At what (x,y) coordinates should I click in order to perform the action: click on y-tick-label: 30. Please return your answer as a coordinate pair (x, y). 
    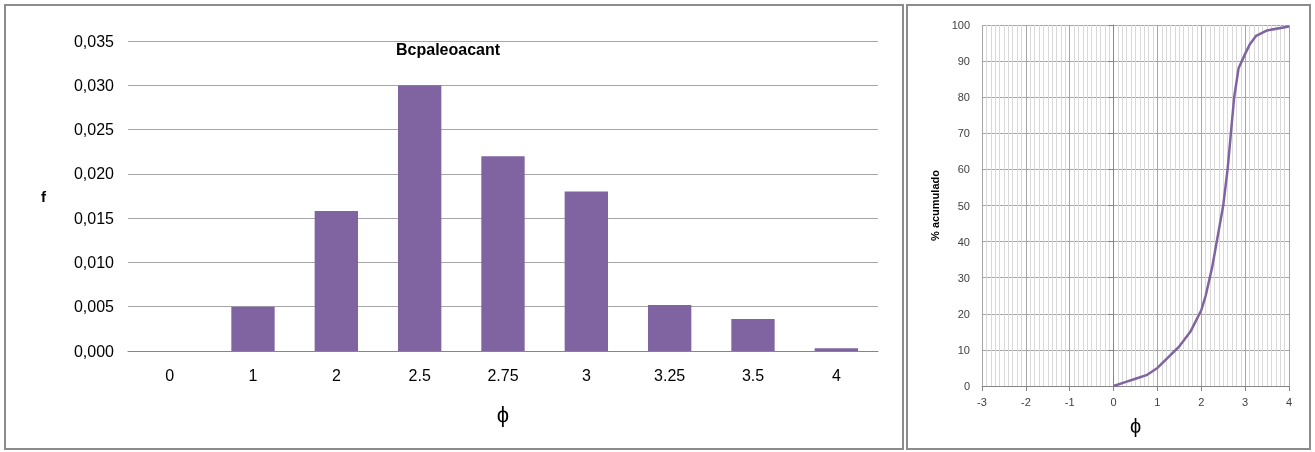
    Looking at the image, I should click on (963, 277).